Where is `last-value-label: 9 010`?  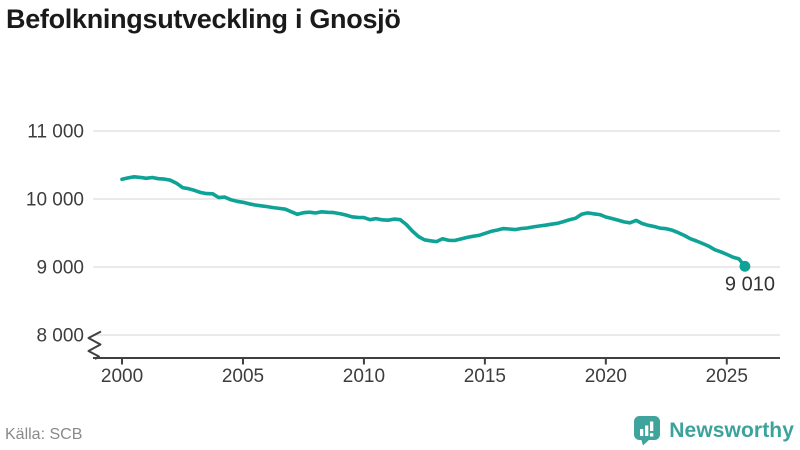
last-value-label: 9 010 is located at coordinates (750, 284).